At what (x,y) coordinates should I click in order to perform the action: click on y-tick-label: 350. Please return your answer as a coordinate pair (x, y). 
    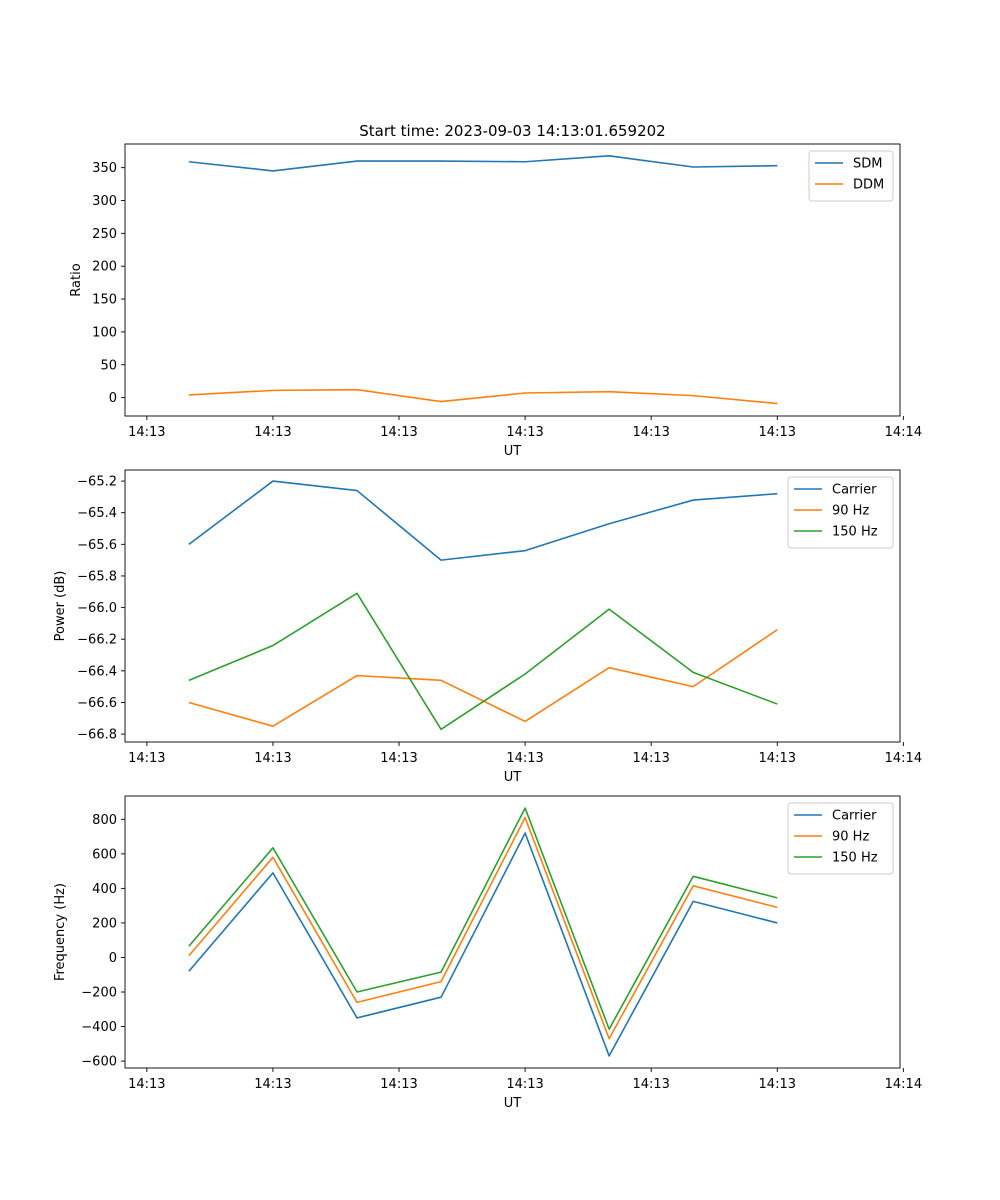
    Looking at the image, I should click on (104, 168).